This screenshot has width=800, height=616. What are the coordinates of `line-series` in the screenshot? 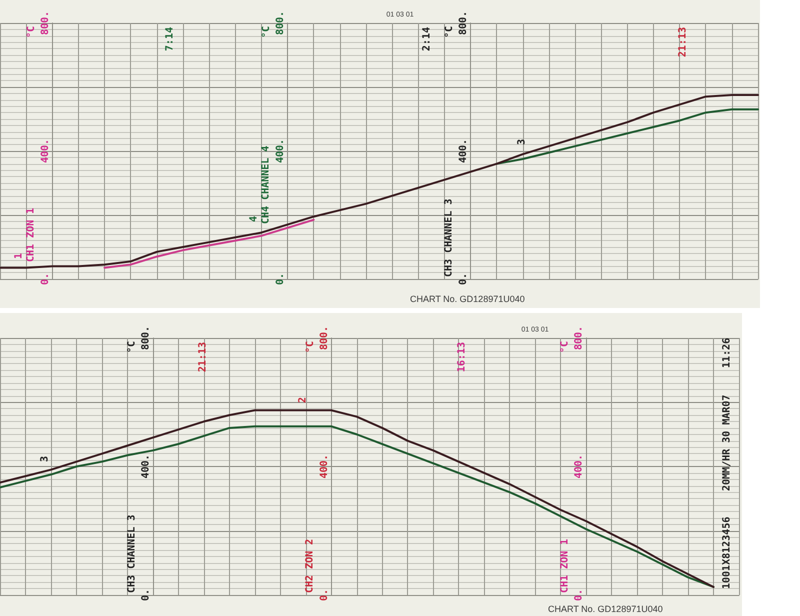 It's located at (627, 136).